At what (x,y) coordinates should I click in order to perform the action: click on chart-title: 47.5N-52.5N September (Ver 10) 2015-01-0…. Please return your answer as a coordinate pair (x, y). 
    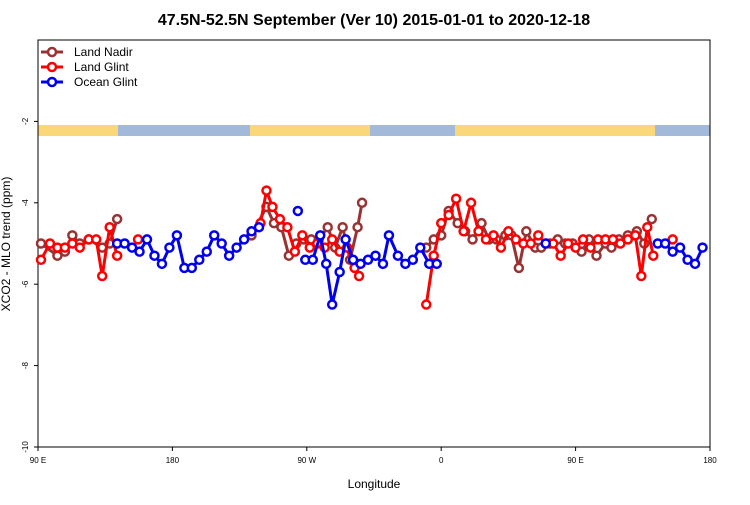
    Looking at the image, I should click on (374, 20).